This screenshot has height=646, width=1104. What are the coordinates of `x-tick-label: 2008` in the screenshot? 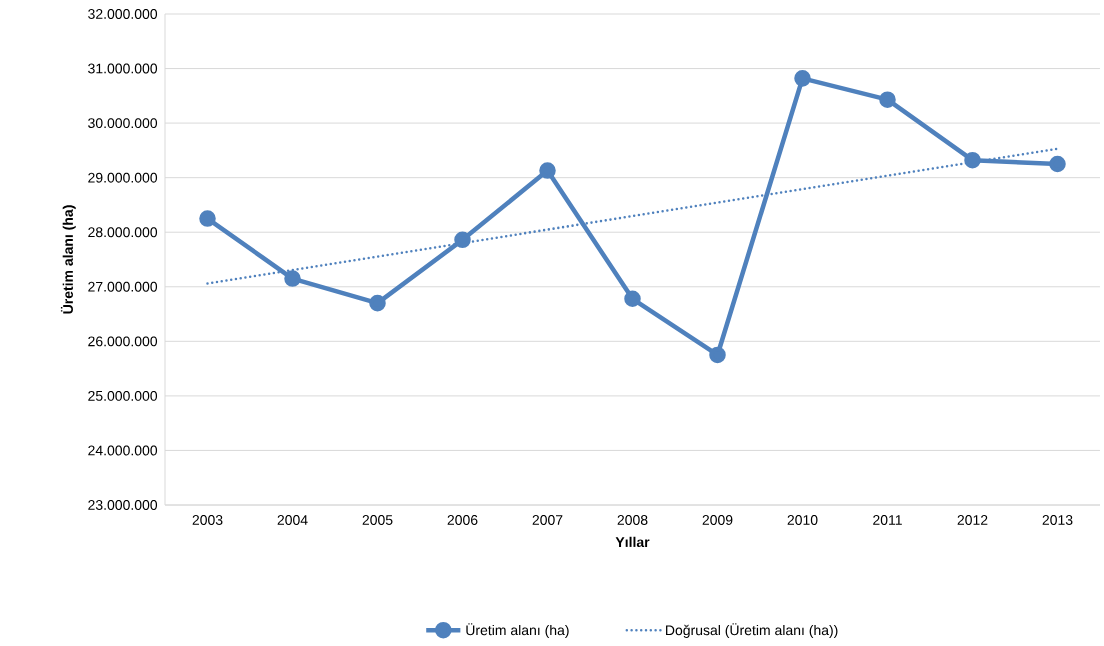 It's located at (632, 520).